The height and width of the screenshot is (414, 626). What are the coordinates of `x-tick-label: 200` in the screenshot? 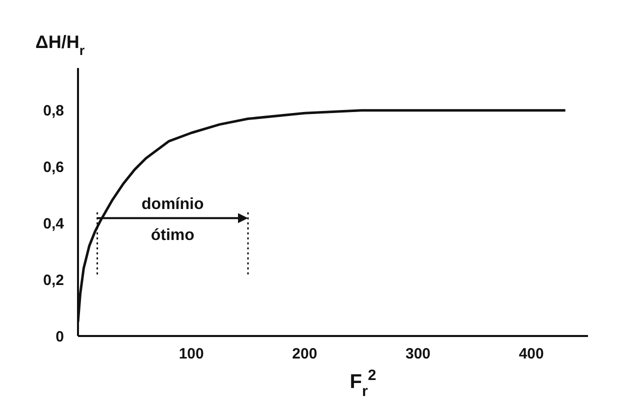 It's located at (305, 354).